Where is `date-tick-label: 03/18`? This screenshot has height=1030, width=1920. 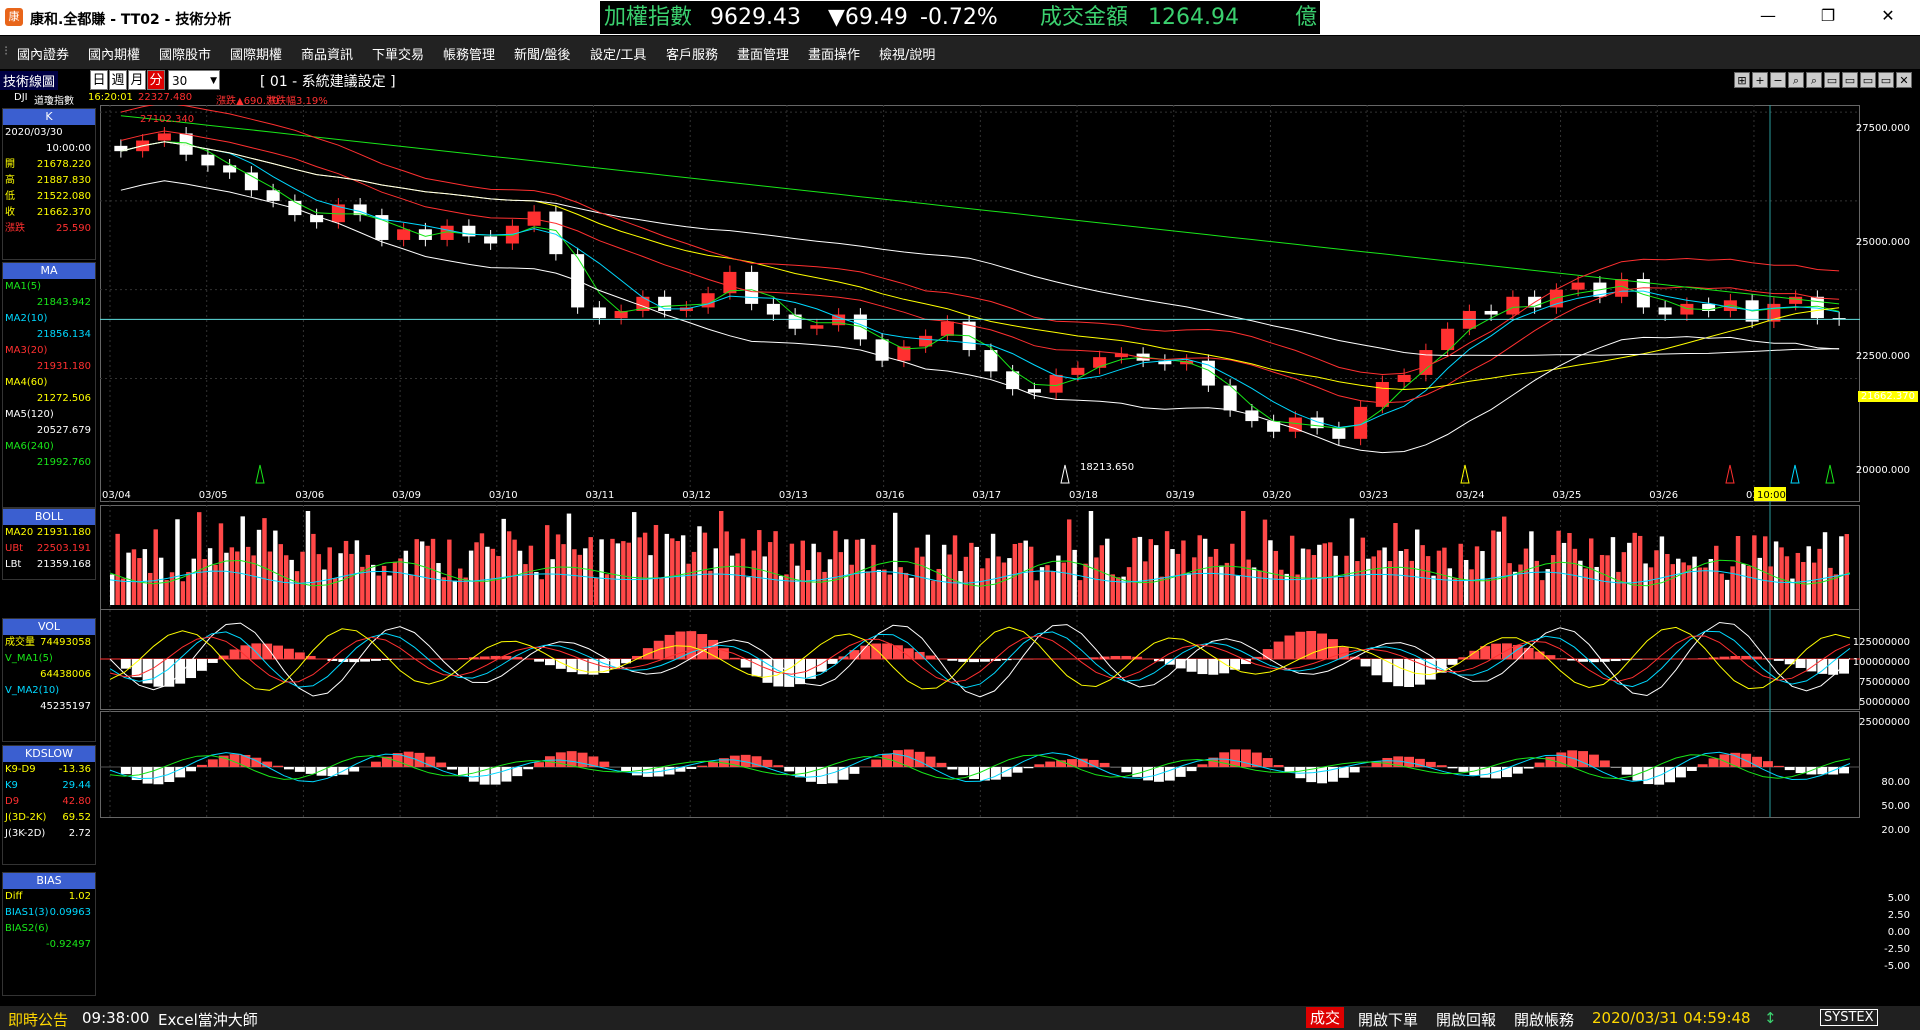
date-tick-label: 03/18 is located at coordinates (1083, 495).